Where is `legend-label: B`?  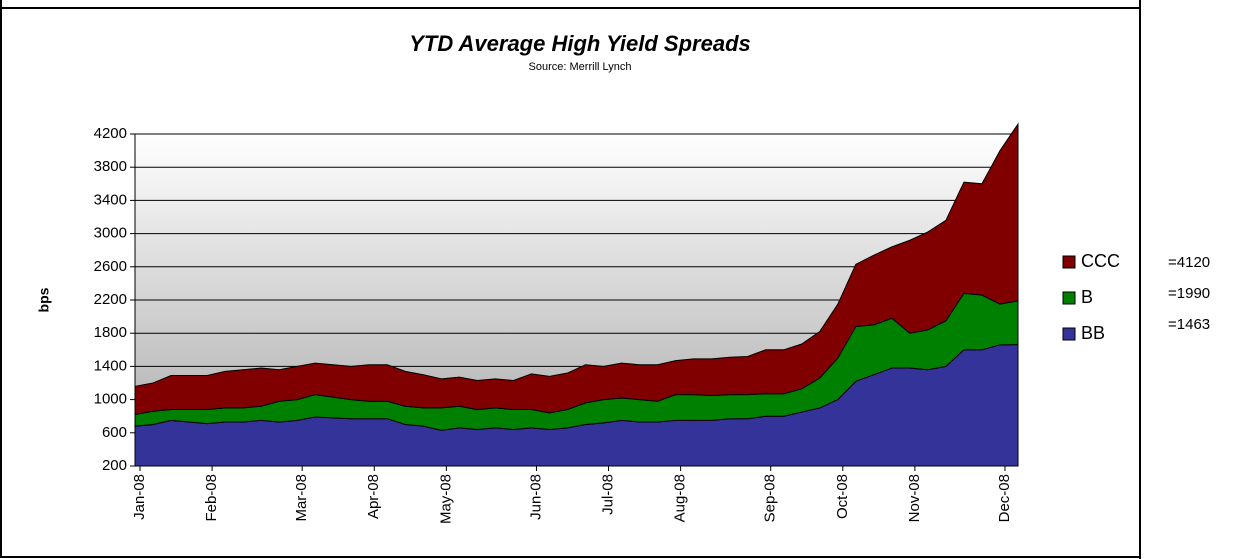
legend-label: B is located at coordinates (1087, 297).